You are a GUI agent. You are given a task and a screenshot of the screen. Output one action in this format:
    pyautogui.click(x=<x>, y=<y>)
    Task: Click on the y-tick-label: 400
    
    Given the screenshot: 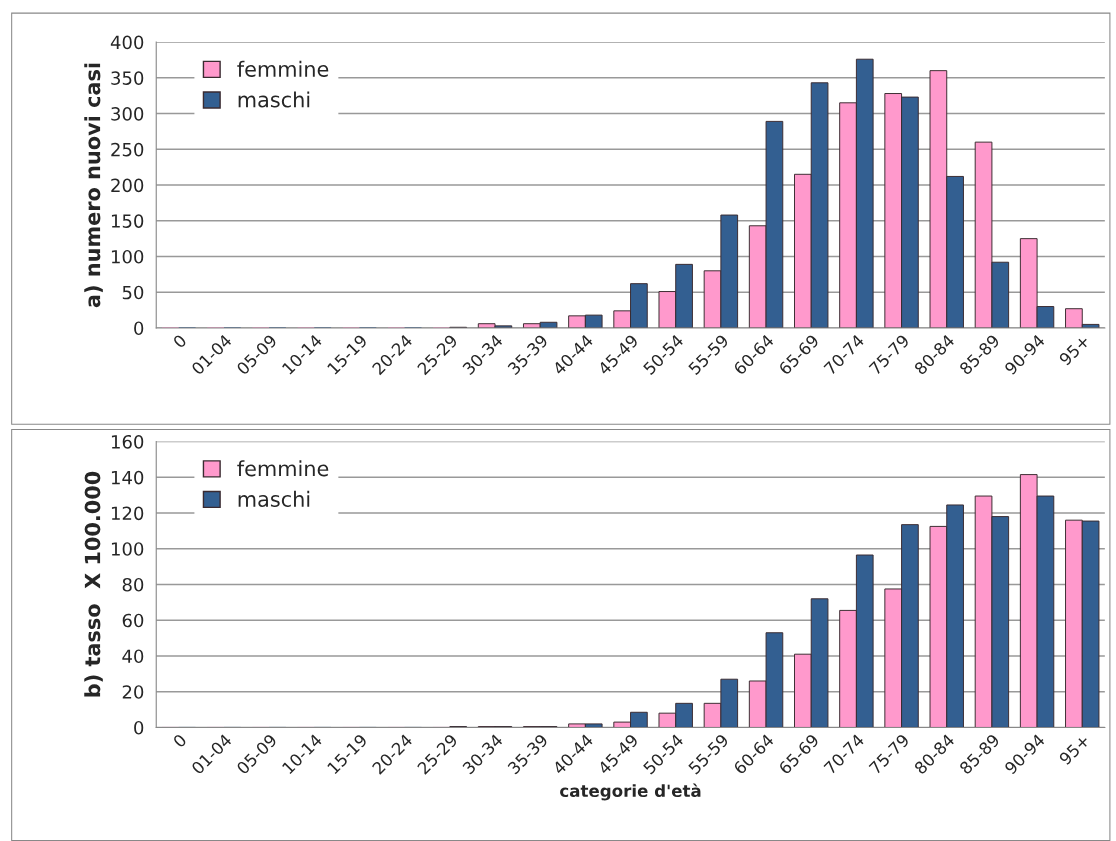 What is the action you would take?
    pyautogui.click(x=127, y=42)
    